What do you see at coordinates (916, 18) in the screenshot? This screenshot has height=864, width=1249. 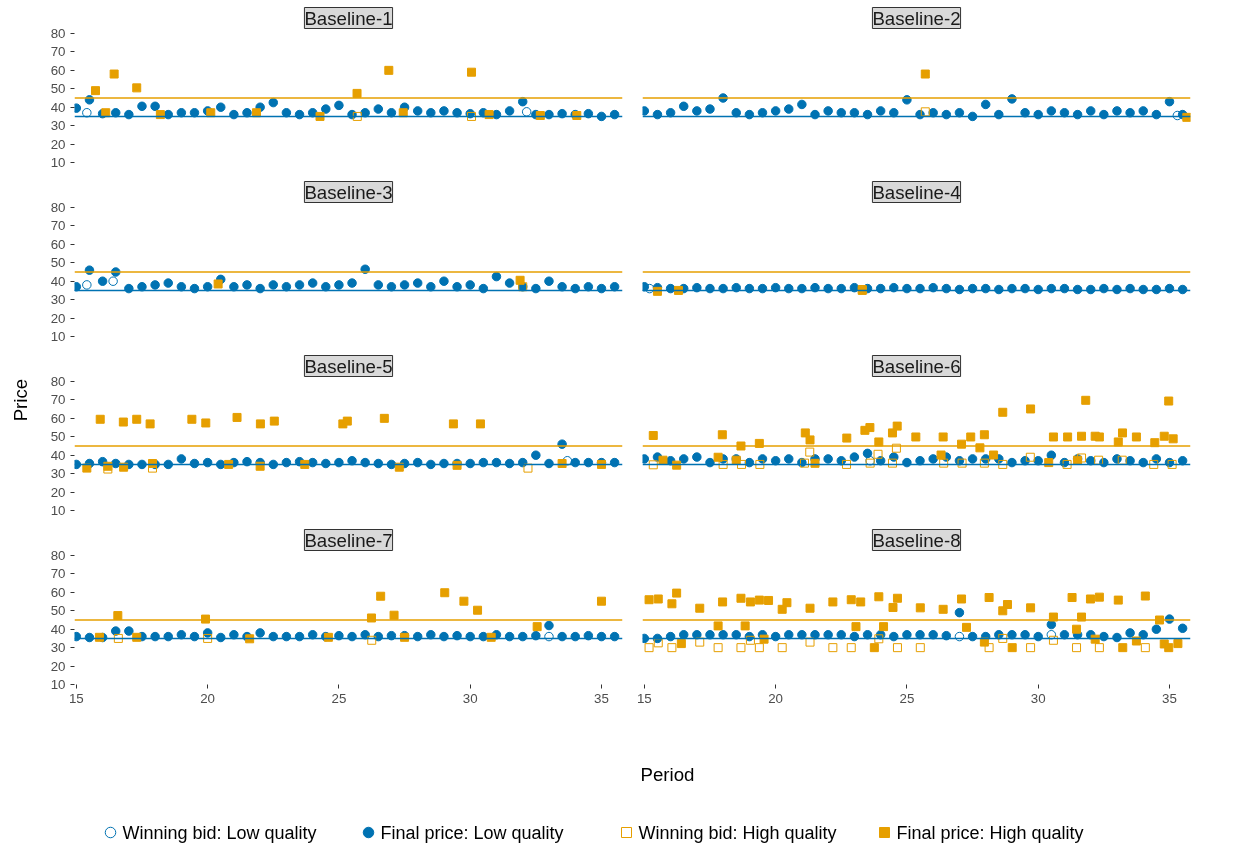 I see `chart-title: Baseline-2` at bounding box center [916, 18].